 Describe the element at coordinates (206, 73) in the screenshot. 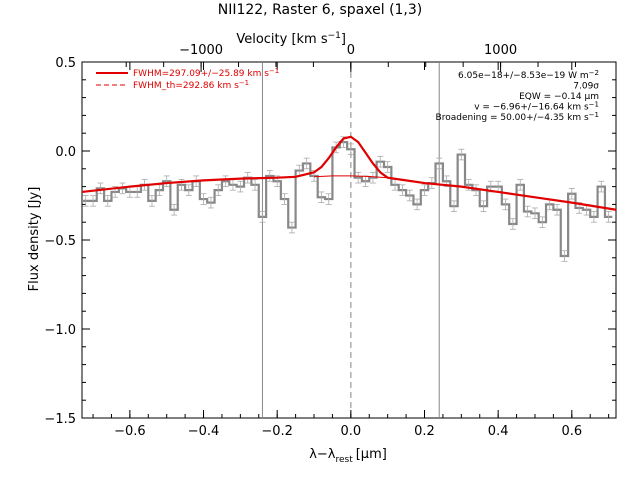

I see `legend-label-0: FWHM=297.09+/−25.89 km s−1` at that location.